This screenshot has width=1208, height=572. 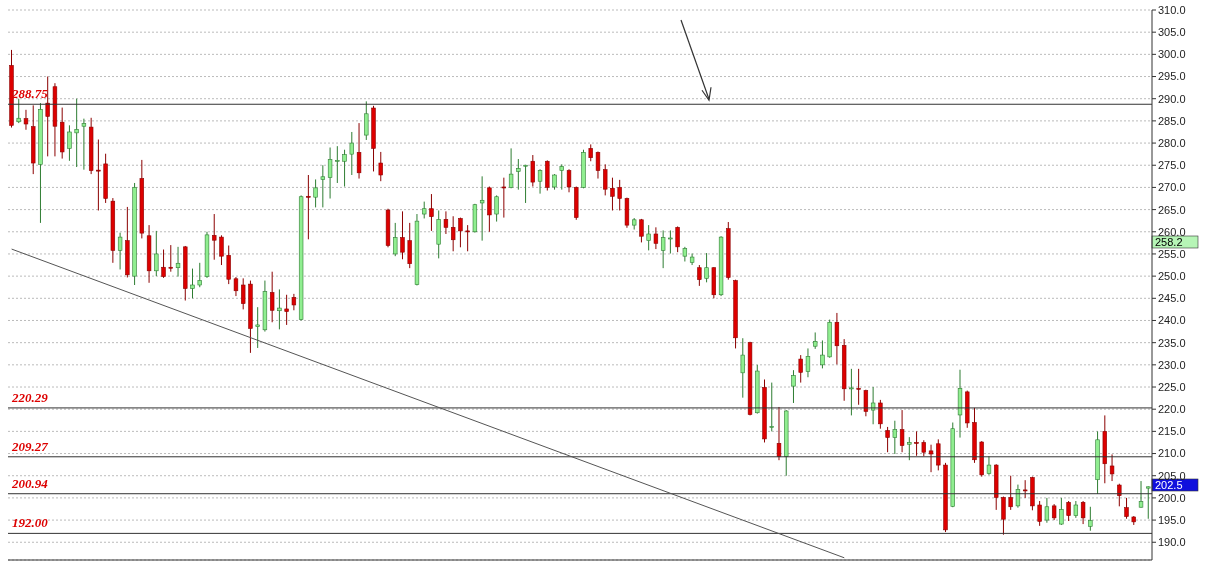 I want to click on y-tick-label: 245.0, so click(x=1172, y=298).